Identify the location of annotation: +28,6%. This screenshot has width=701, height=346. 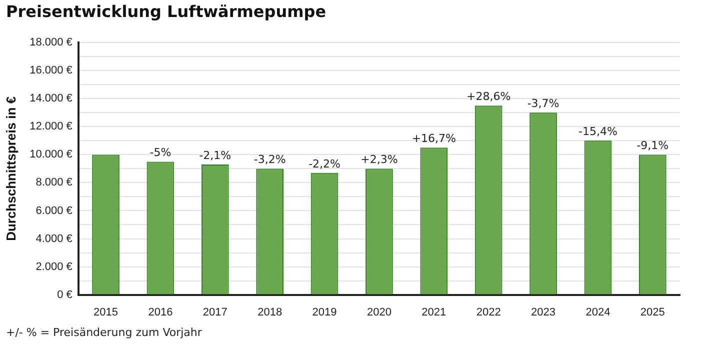
(488, 97).